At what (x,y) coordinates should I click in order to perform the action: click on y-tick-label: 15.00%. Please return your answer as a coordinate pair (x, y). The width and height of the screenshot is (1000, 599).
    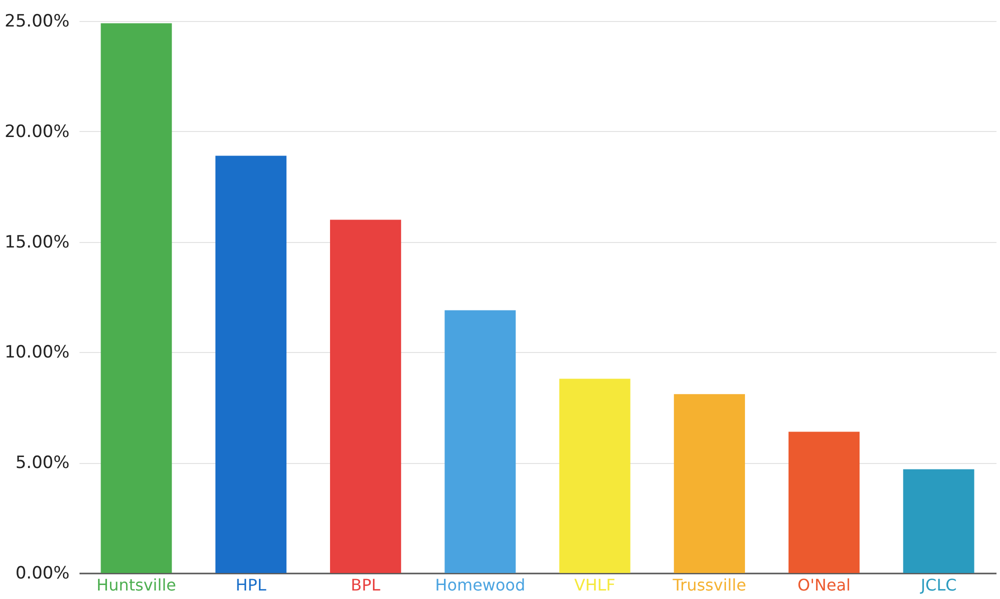
    Looking at the image, I should click on (37, 242).